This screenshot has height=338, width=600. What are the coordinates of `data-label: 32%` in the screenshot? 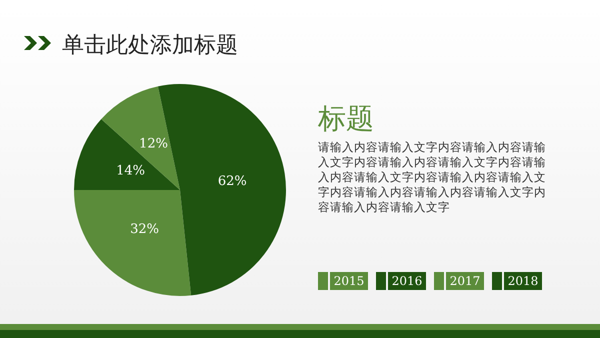 It's located at (144, 229).